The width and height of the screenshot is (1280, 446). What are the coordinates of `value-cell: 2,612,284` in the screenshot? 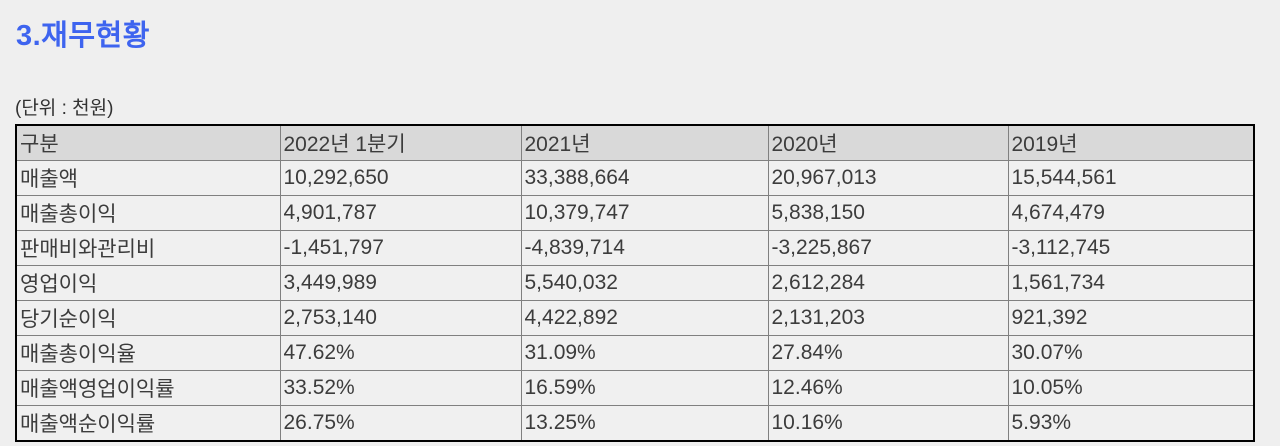 It's located at (888, 283).